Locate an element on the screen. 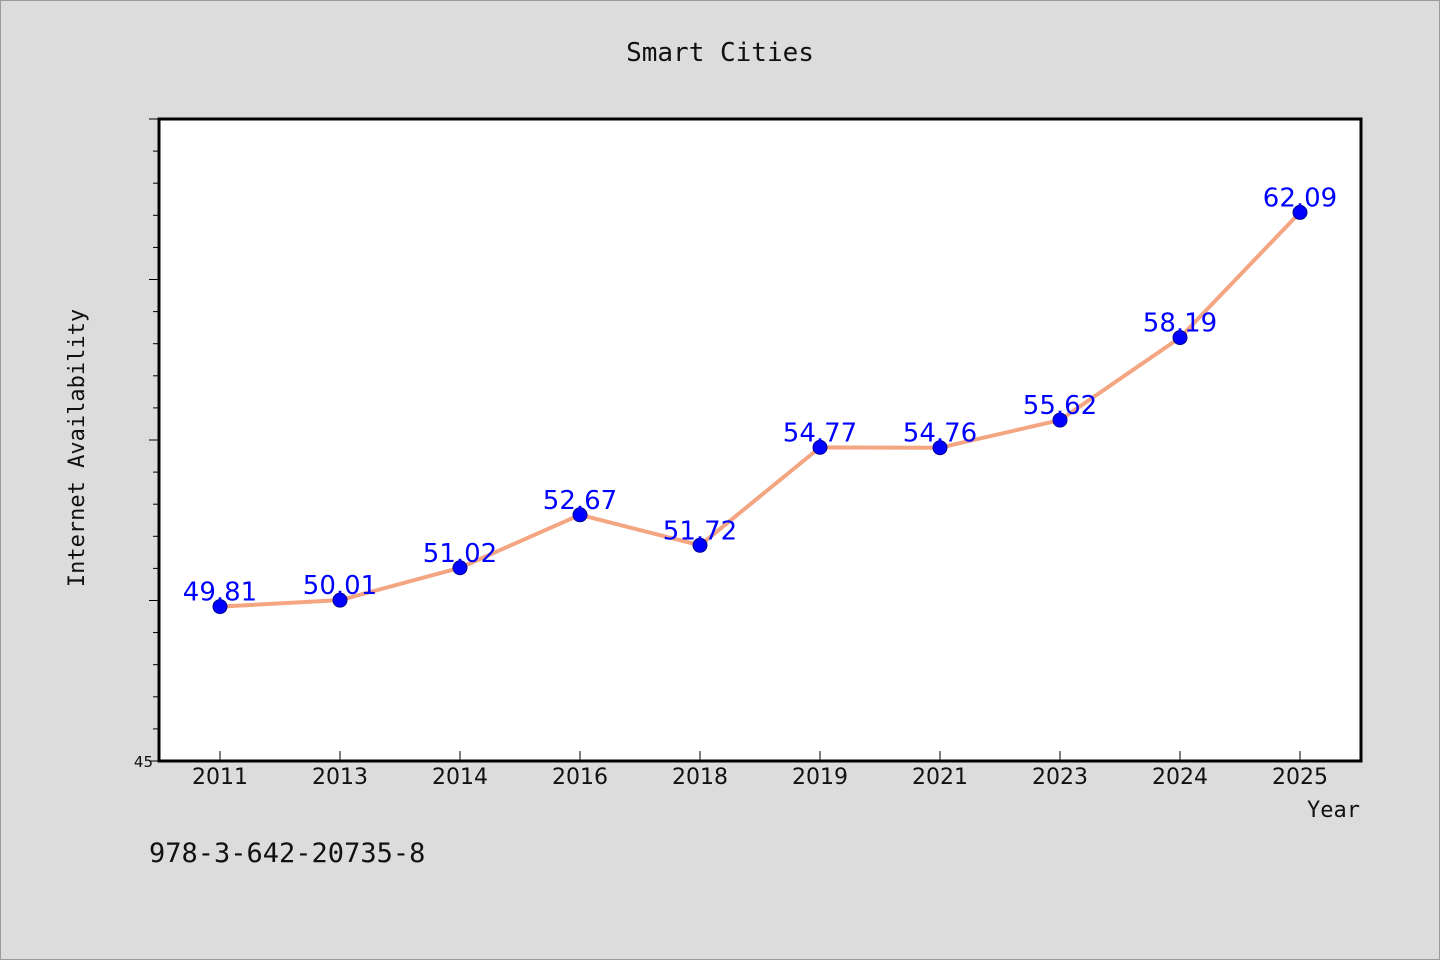  chart-title: Smart Cities is located at coordinates (720, 53).